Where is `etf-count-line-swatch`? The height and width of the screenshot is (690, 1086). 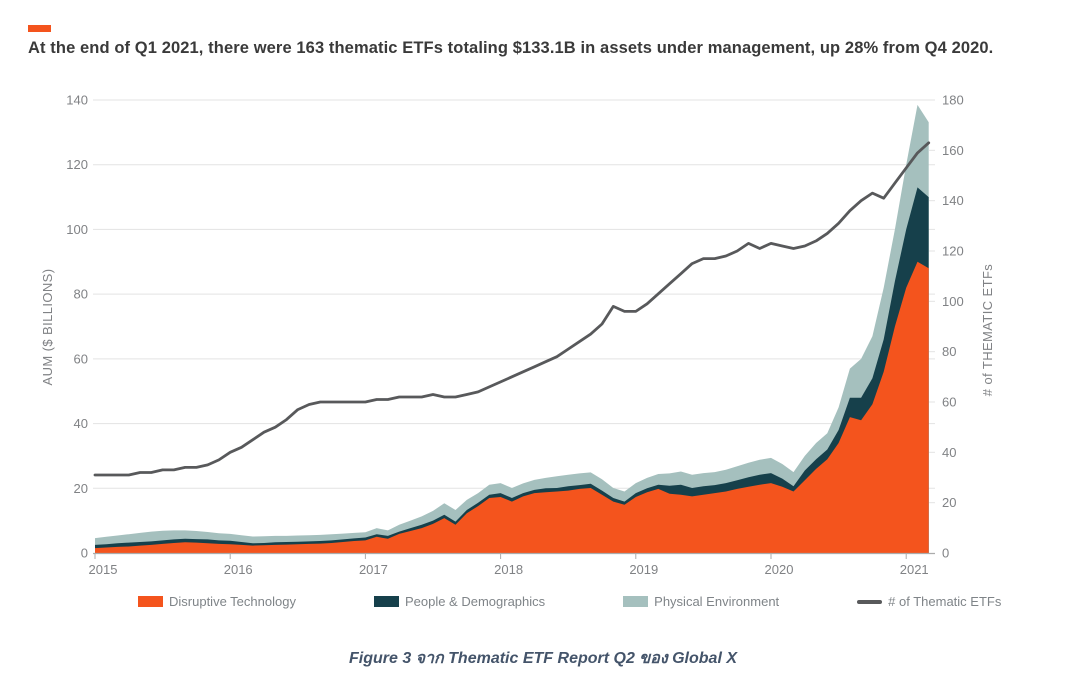
etf-count-line-swatch is located at coordinates (870, 601).